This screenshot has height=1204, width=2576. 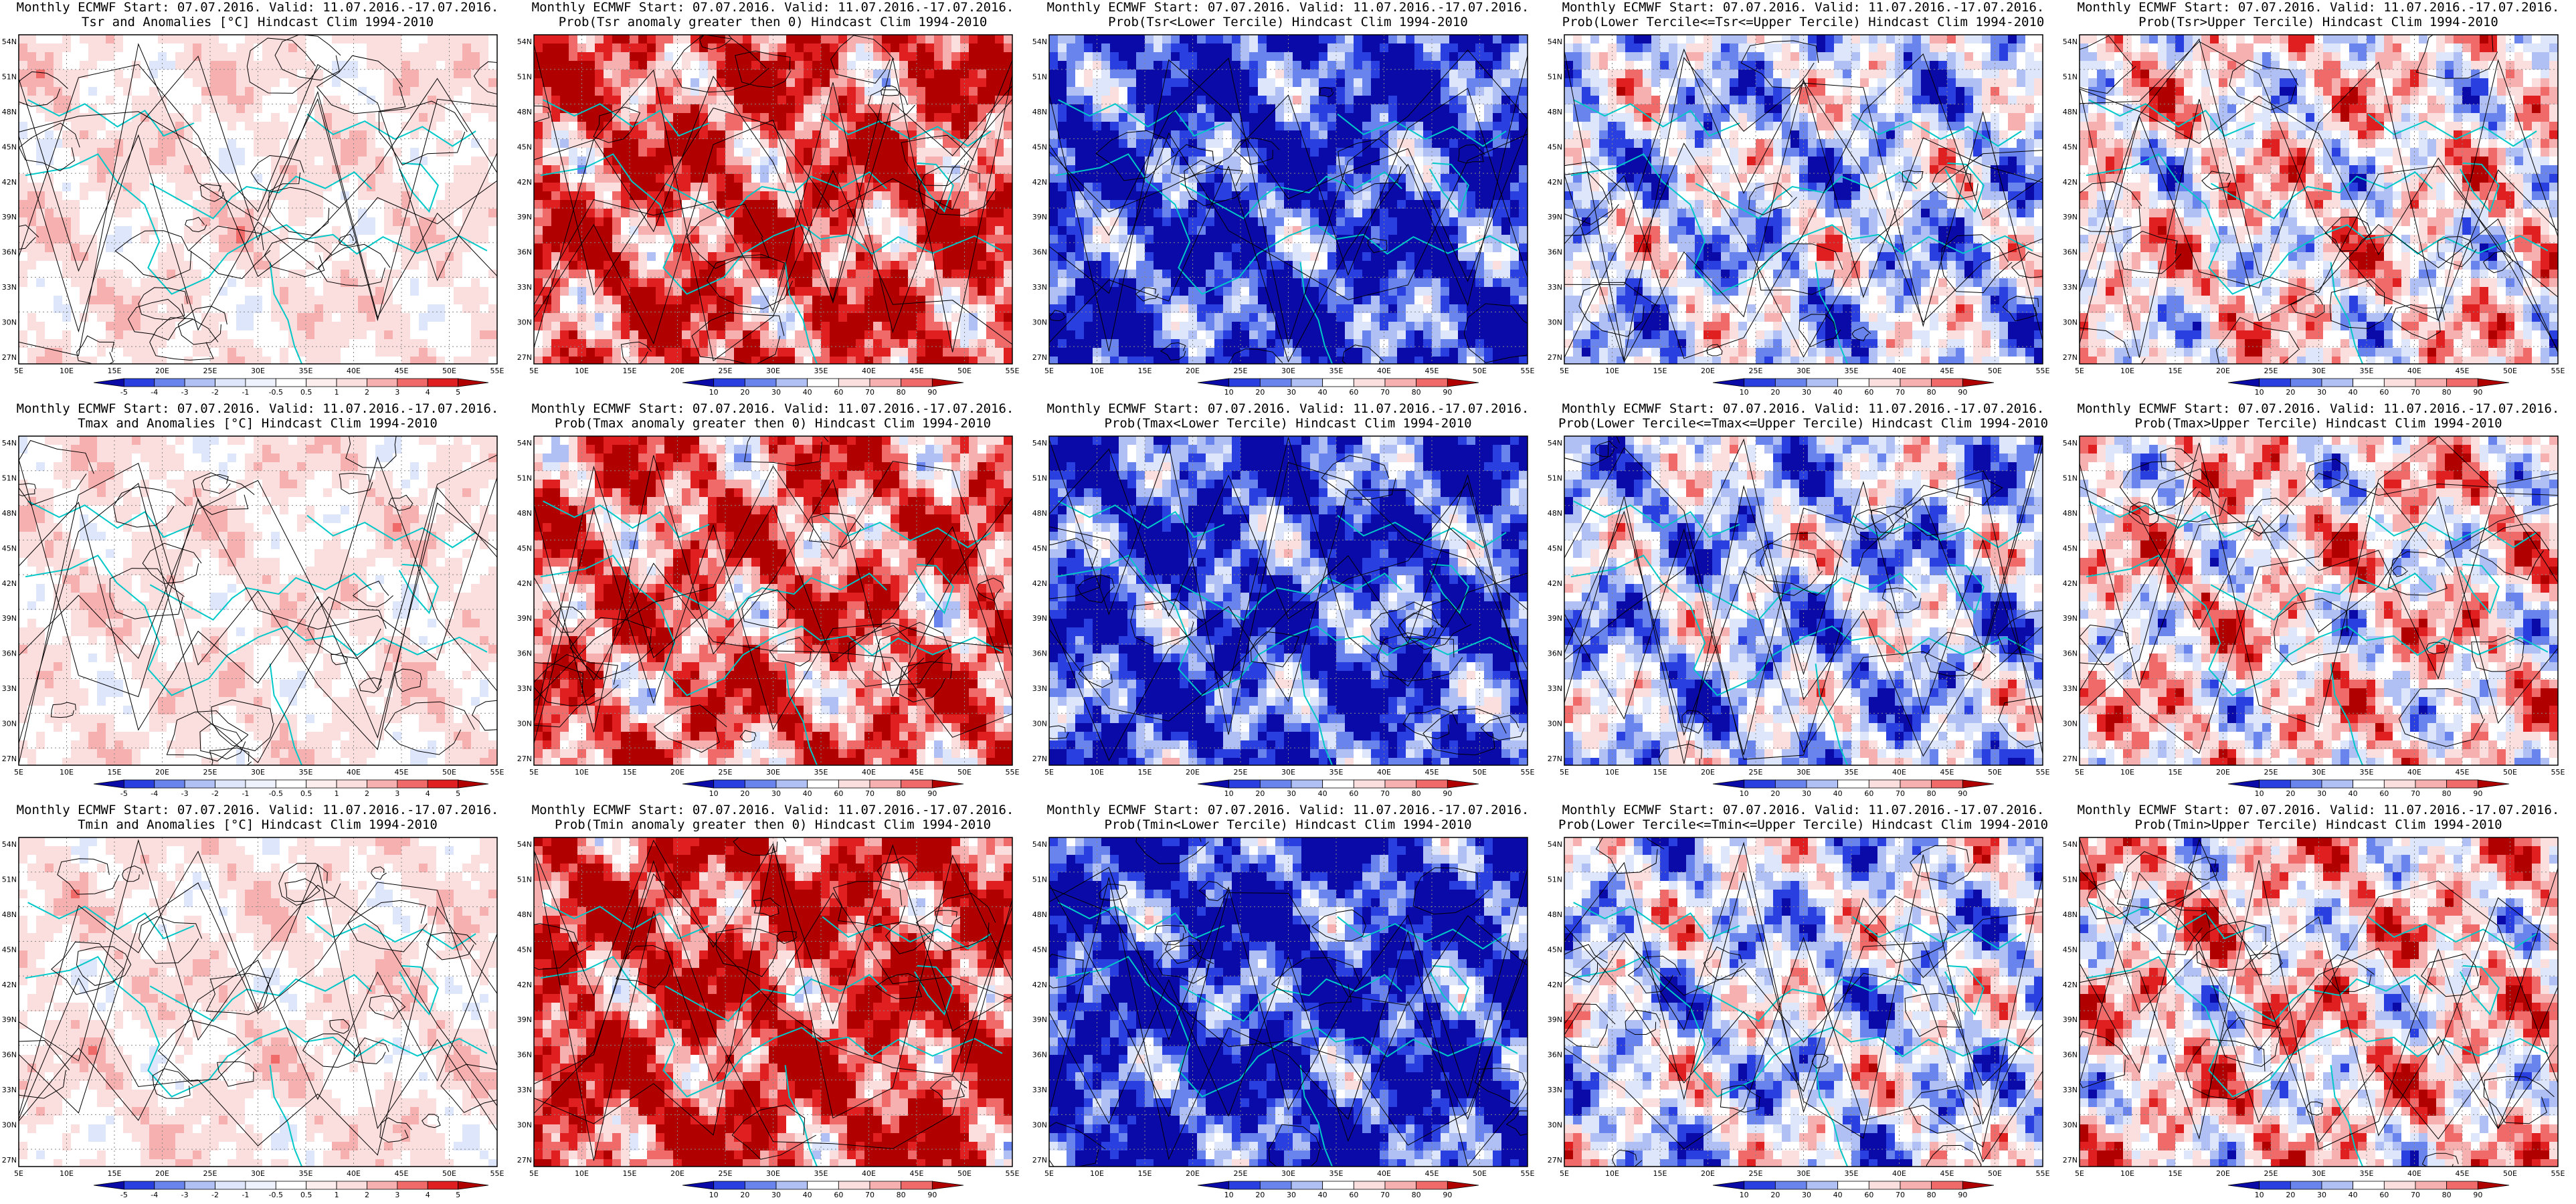 I want to click on colorbar-label: 60, so click(x=838, y=392).